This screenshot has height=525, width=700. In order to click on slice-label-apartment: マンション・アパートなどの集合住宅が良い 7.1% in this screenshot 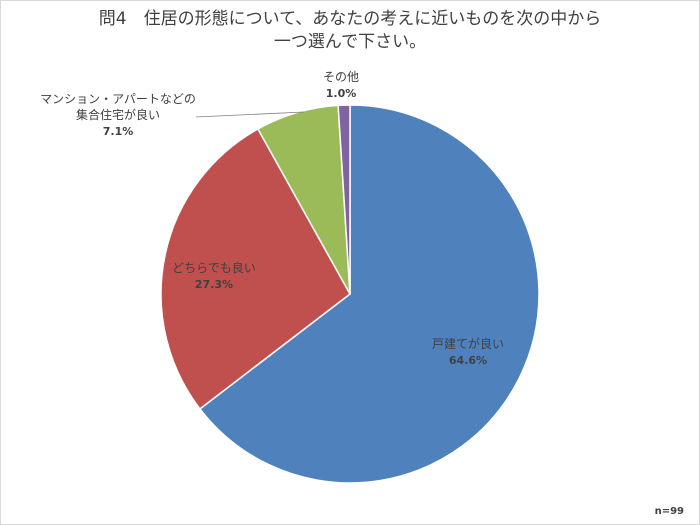, I will do `click(118, 115)`.